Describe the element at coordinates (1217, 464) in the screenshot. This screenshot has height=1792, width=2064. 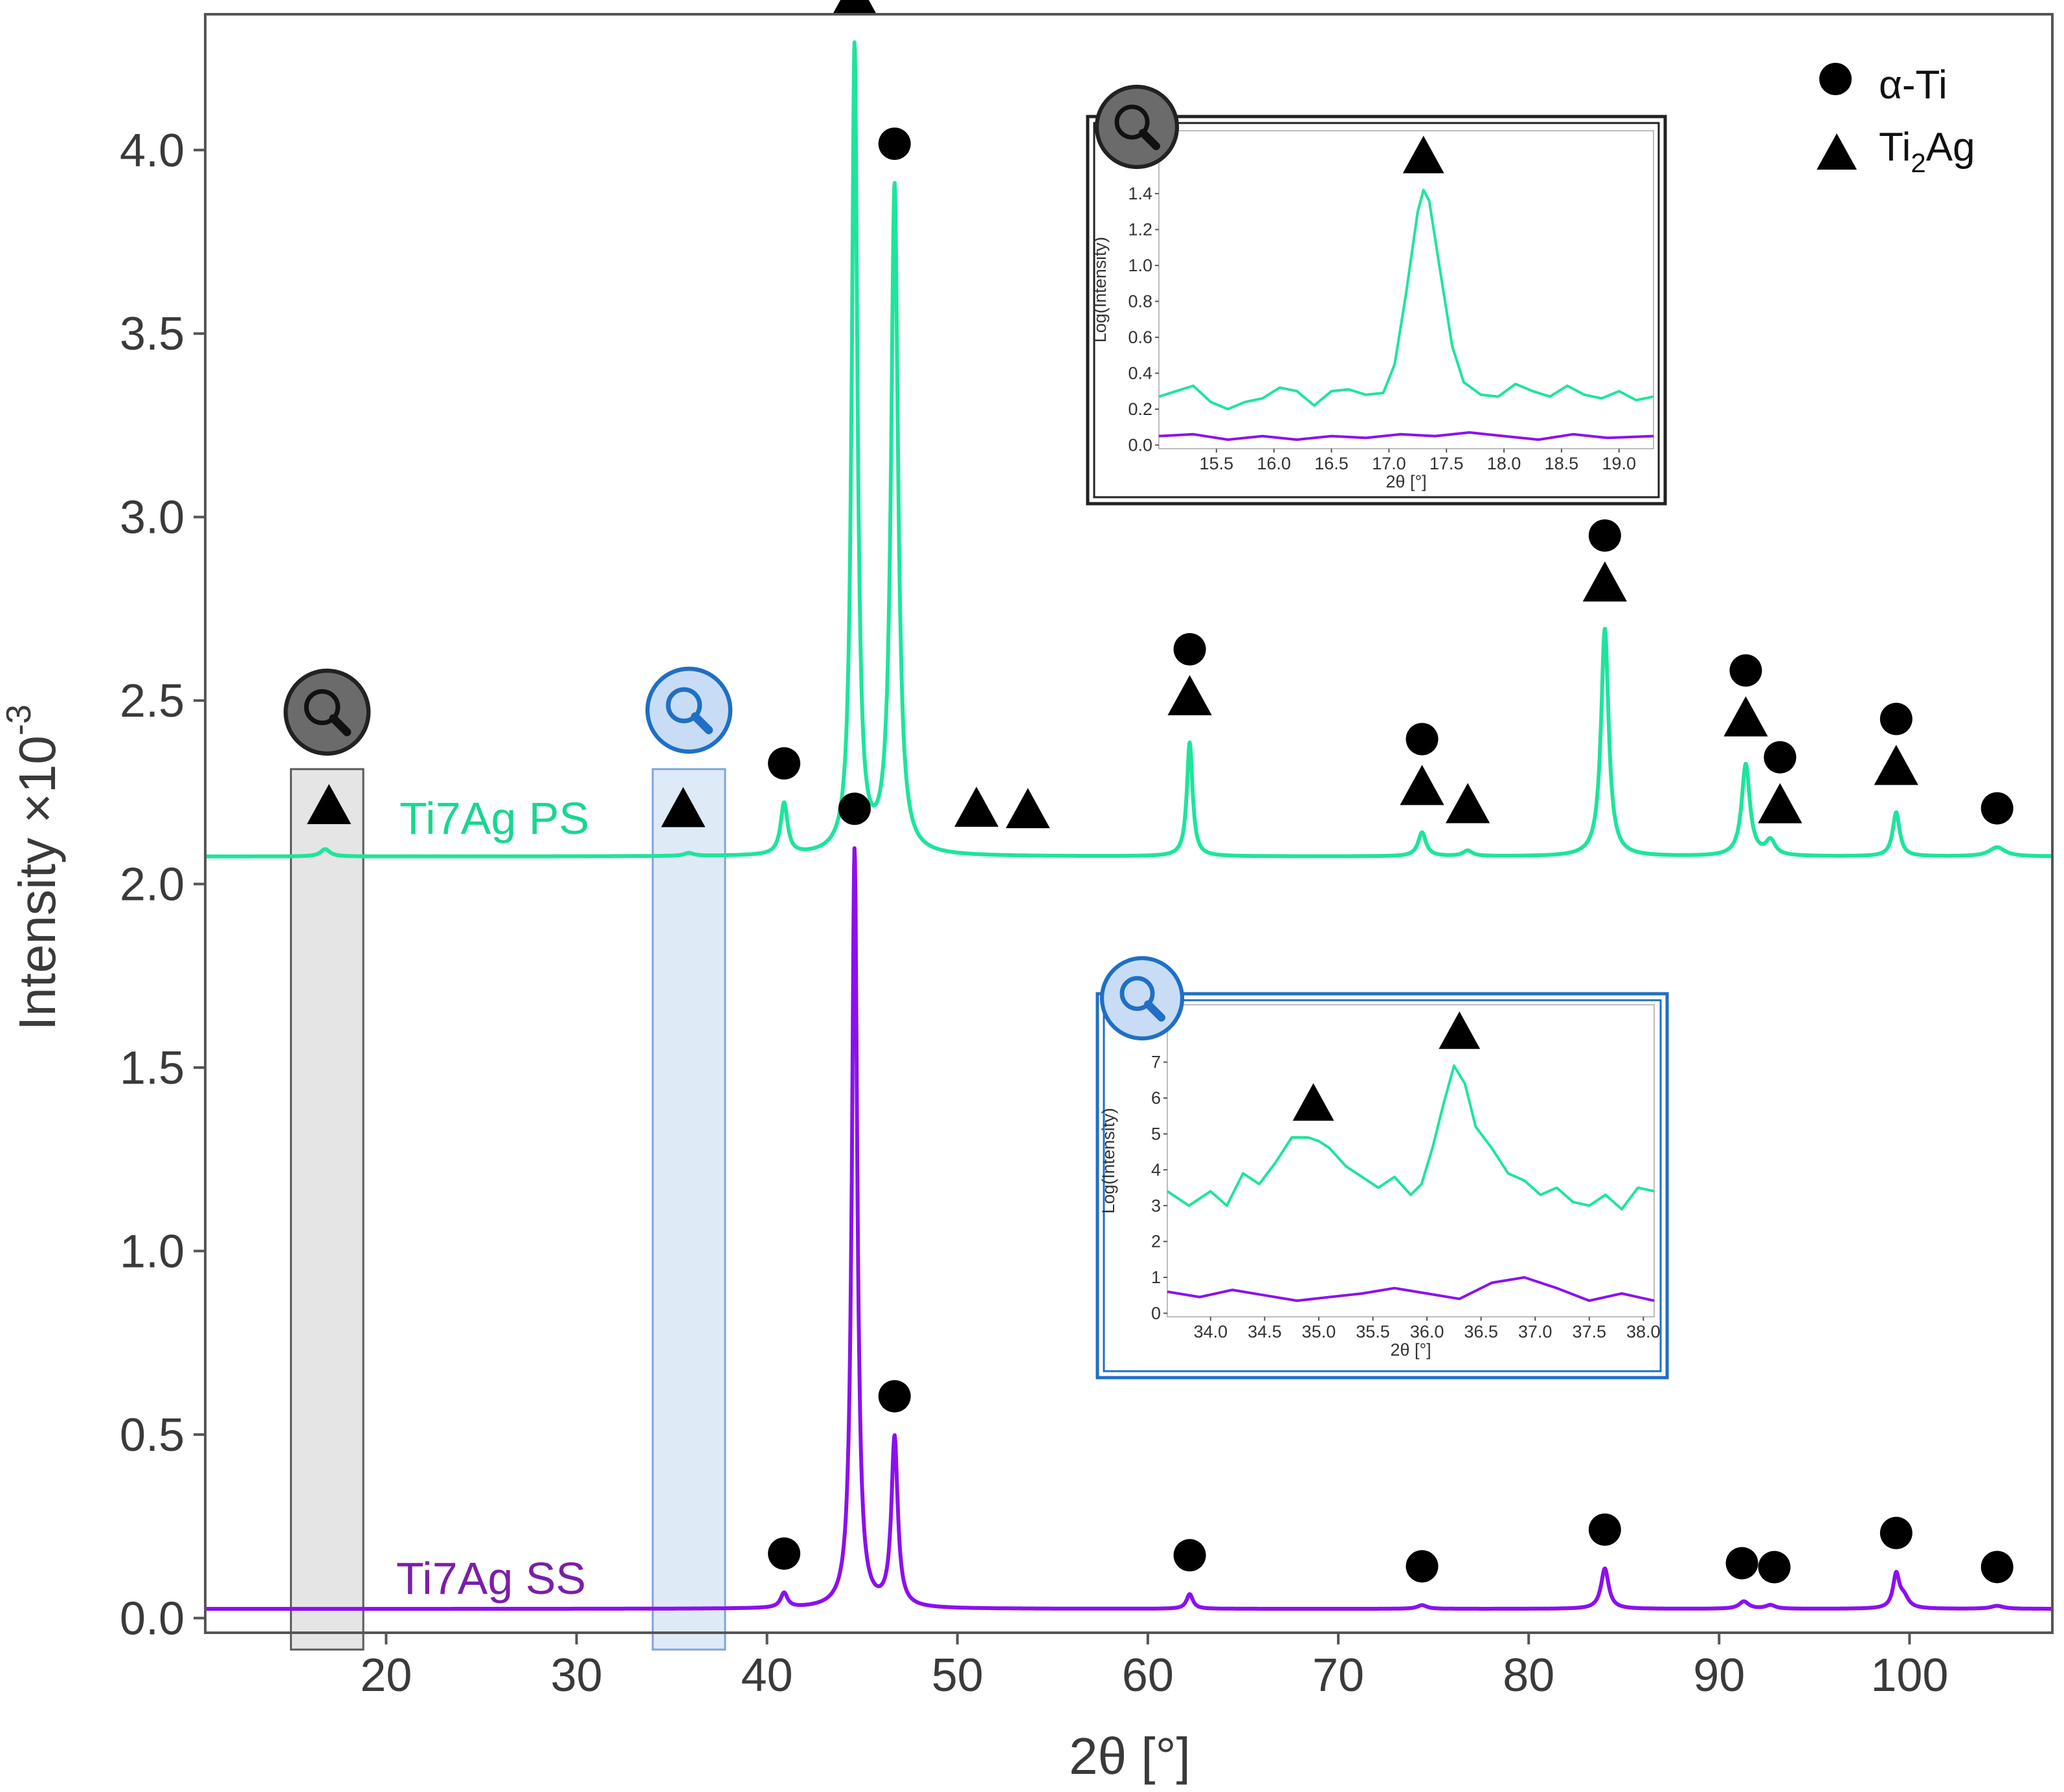
I see `inset-x-tick-label: 15.5` at that location.